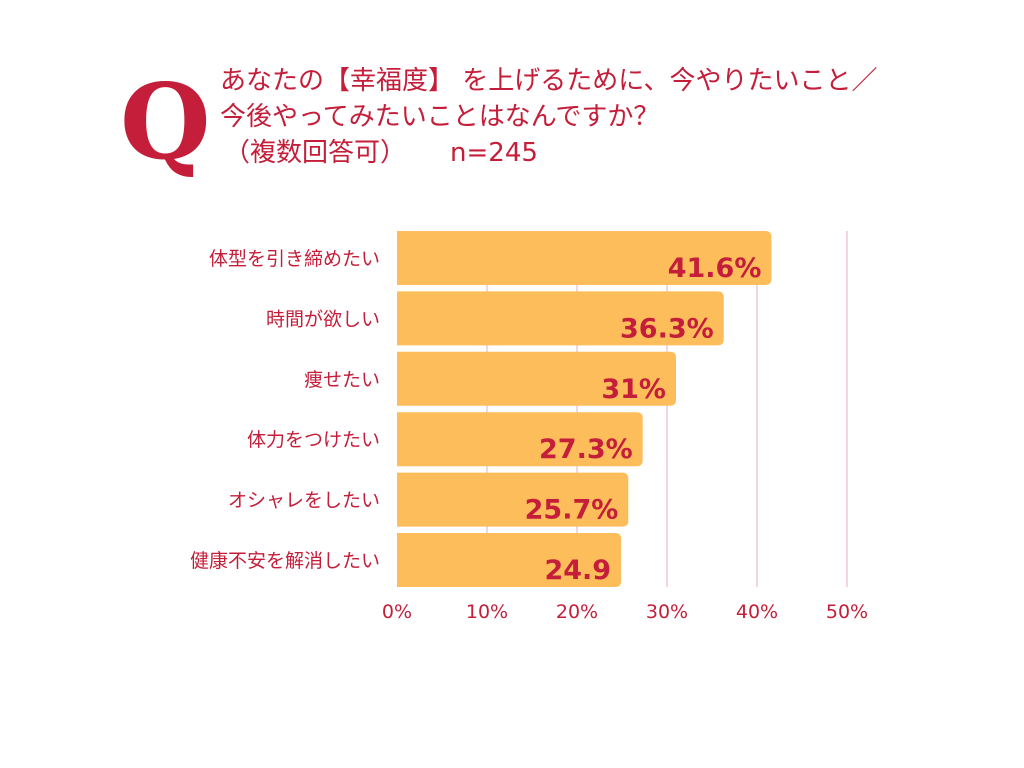  I want to click on x-tick-label: 40%, so click(757, 612).